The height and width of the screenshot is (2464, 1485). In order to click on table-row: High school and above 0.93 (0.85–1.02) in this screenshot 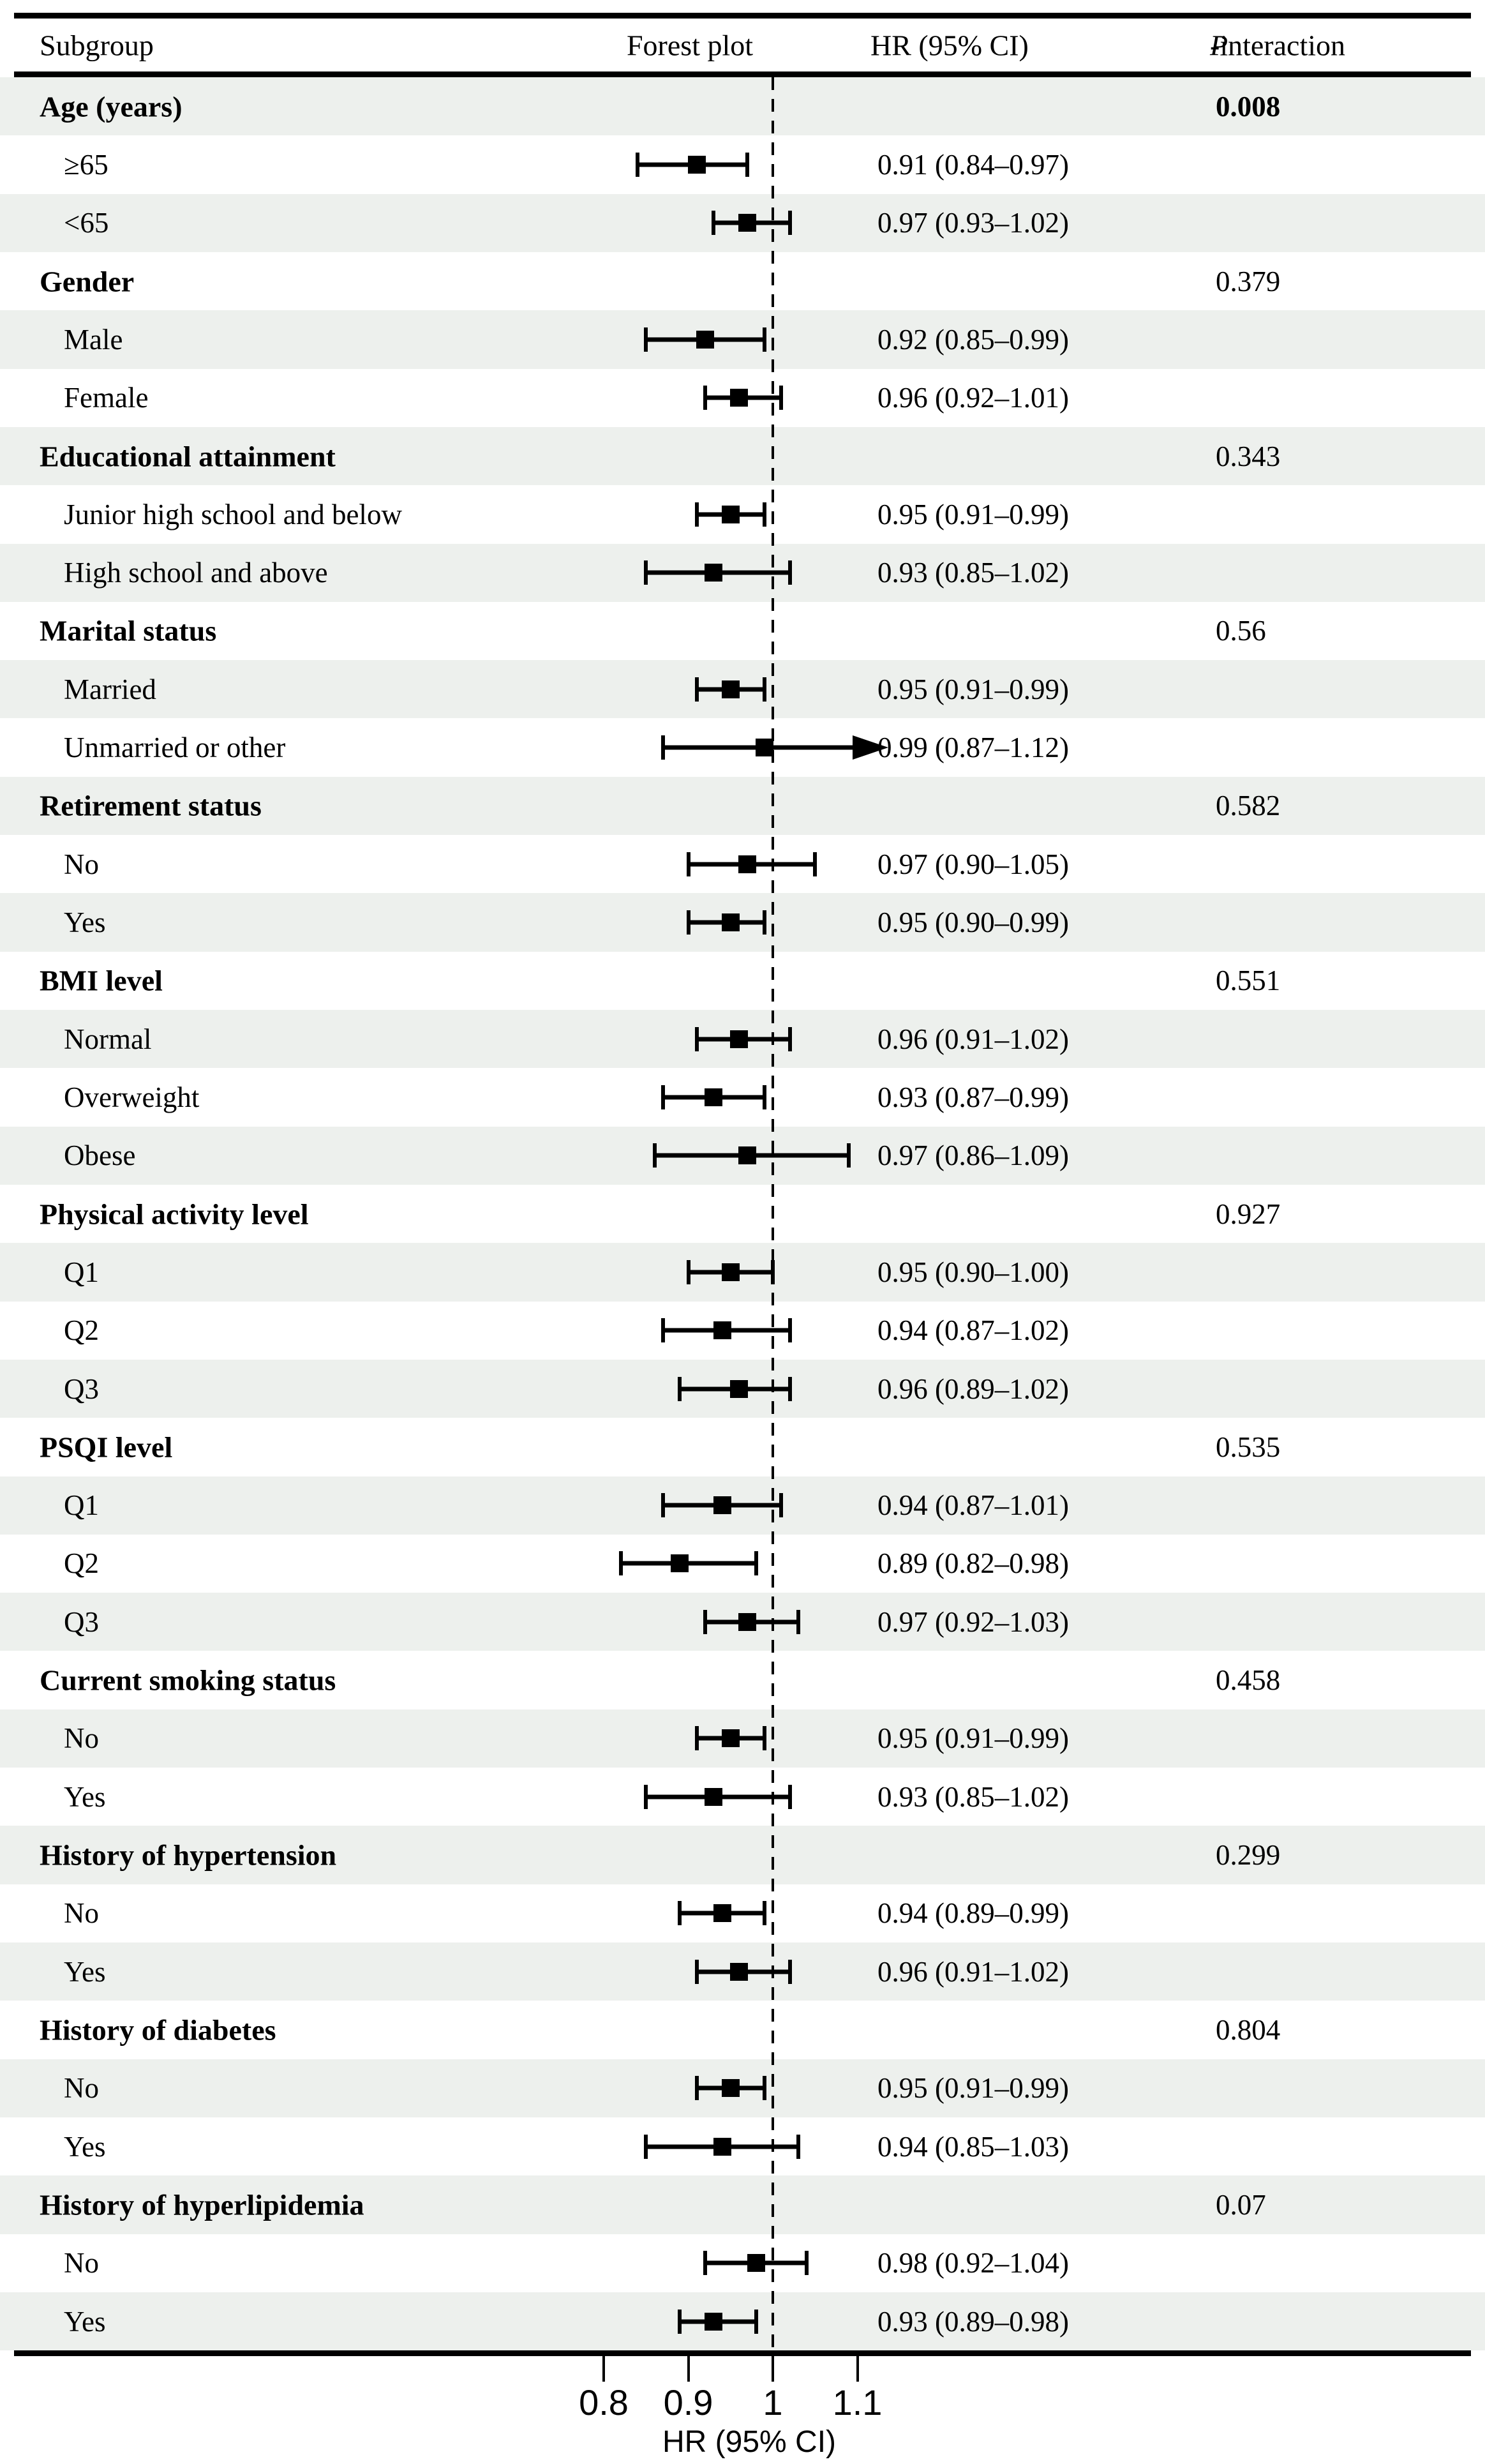, I will do `click(742, 572)`.